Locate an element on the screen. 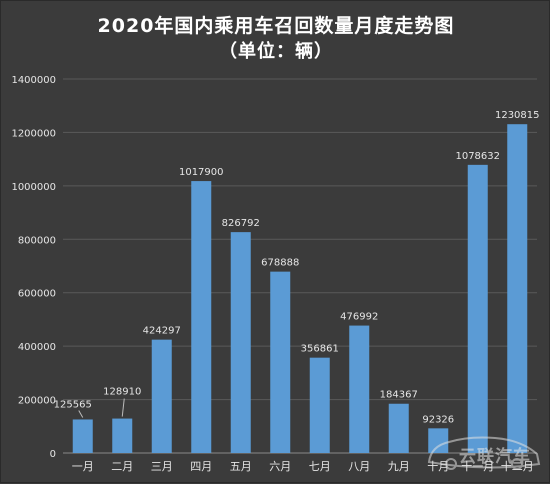  x-tick-label: 四月 is located at coordinates (201, 466).